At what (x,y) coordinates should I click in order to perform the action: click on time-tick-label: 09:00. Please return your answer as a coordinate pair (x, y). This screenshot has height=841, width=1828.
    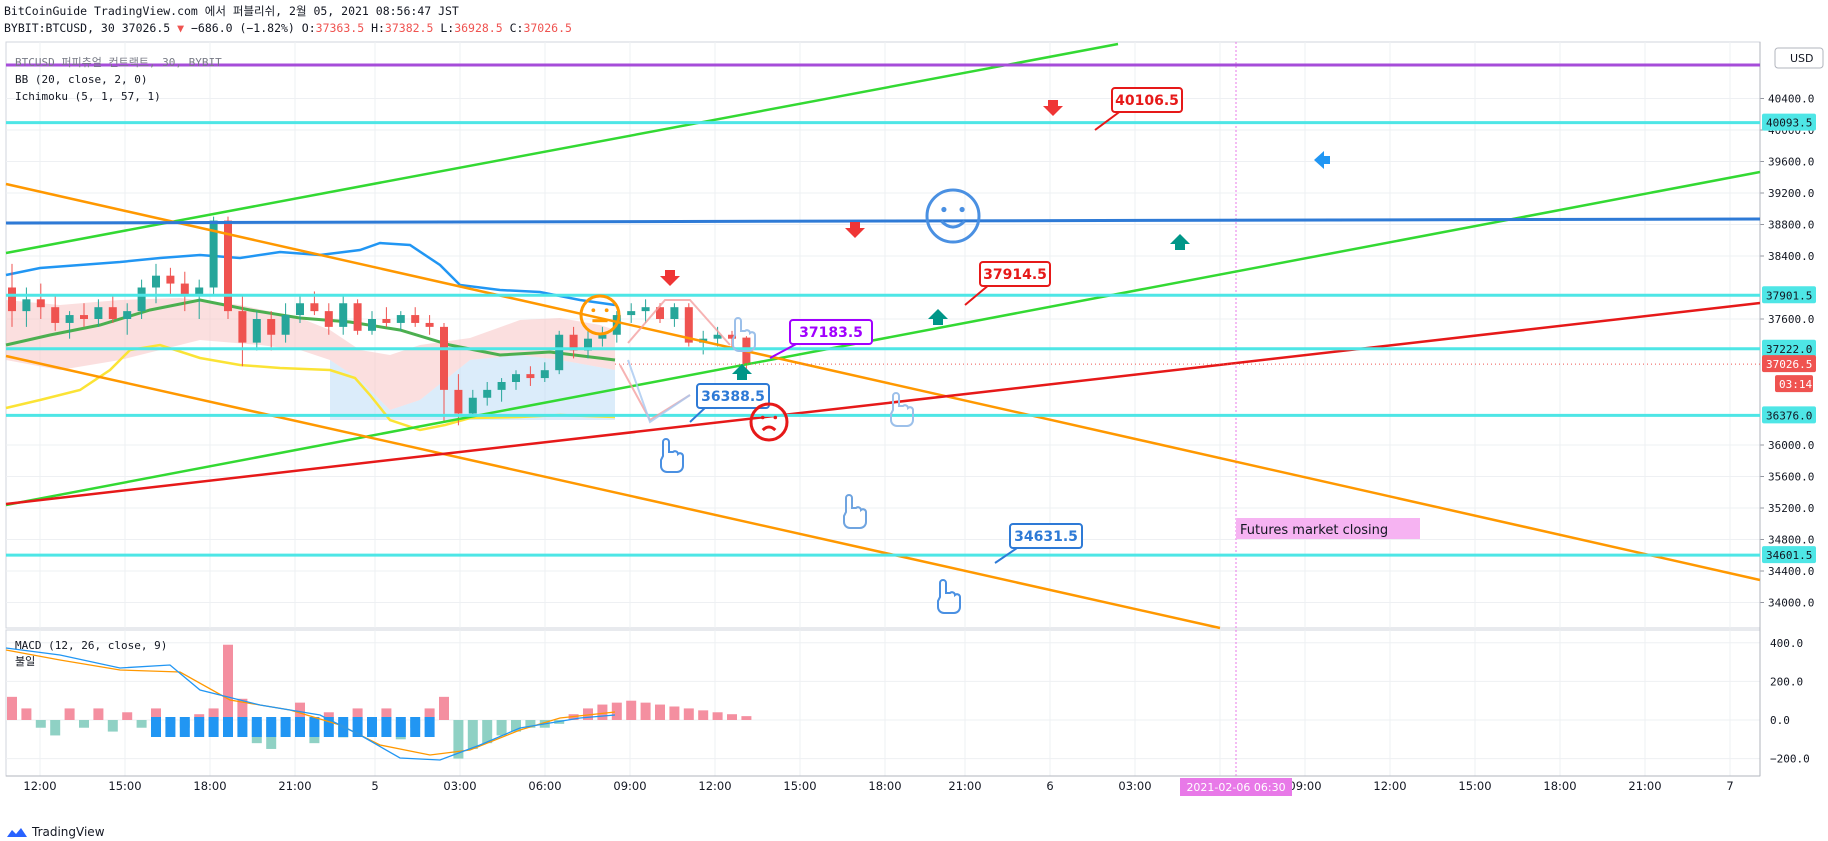
    Looking at the image, I should click on (629, 786).